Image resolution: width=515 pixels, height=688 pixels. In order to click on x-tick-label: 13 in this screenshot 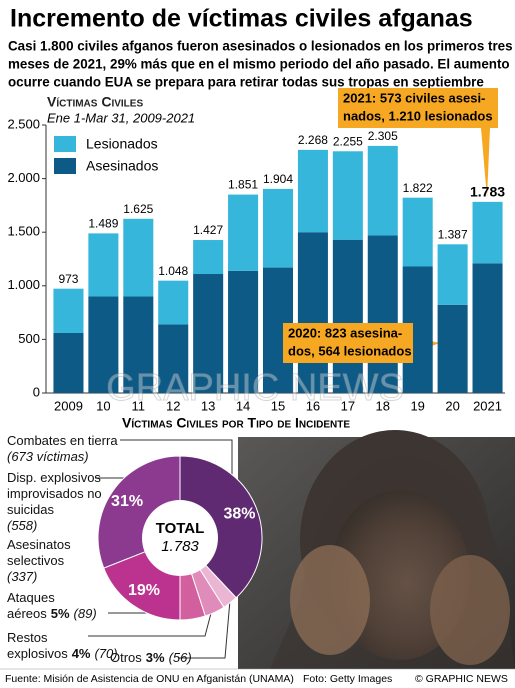, I will do `click(208, 405)`.